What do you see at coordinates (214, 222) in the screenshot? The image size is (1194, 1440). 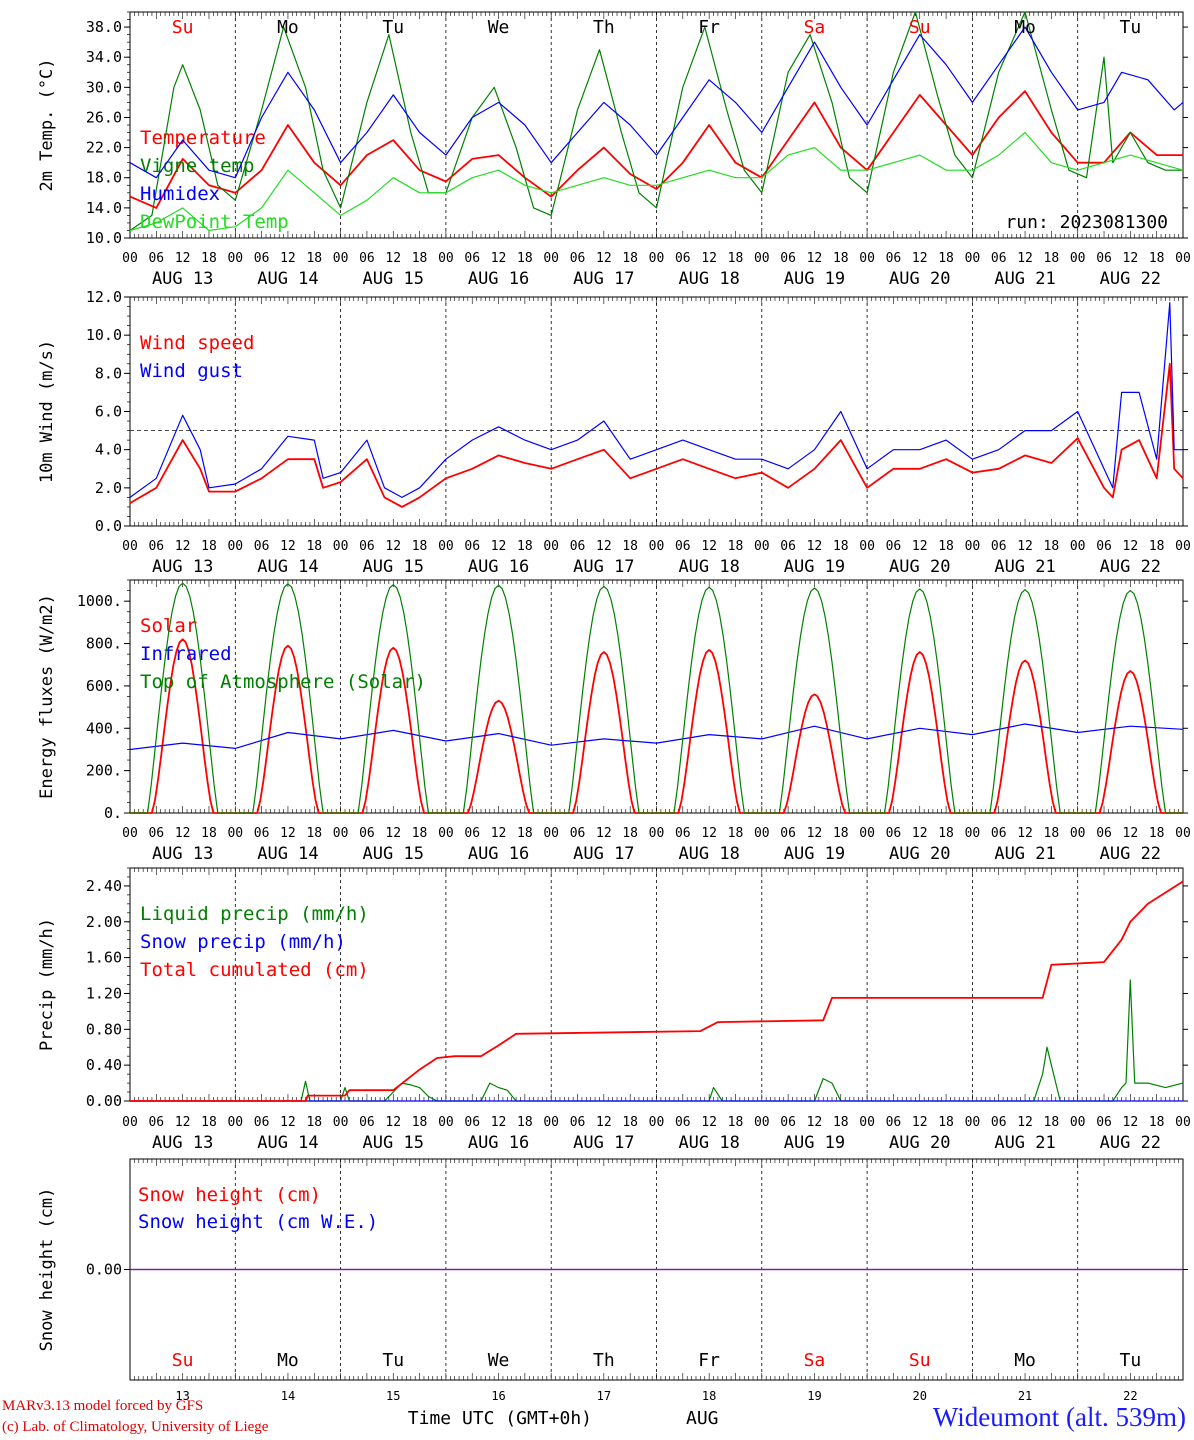 I see `legend-dewpoint-temp: DewPoint Temp` at bounding box center [214, 222].